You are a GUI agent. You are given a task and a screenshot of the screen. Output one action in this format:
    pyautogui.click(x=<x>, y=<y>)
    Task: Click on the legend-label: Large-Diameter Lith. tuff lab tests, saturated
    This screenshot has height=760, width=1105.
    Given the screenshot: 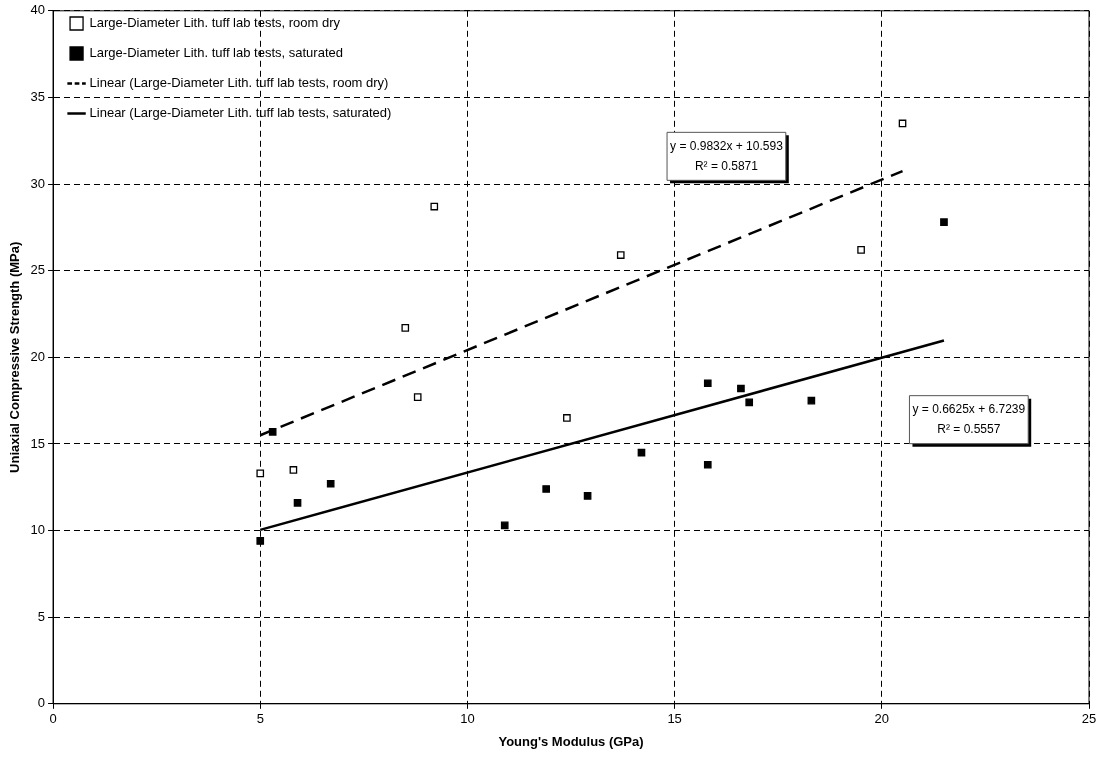 What is the action you would take?
    pyautogui.click(x=216, y=53)
    